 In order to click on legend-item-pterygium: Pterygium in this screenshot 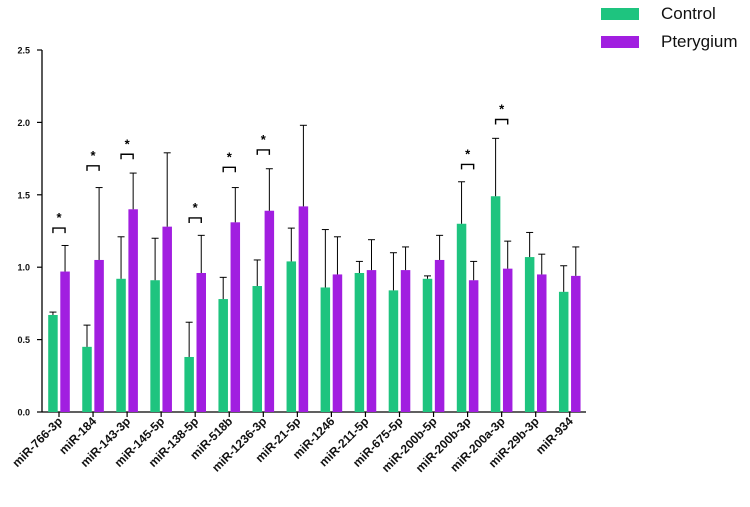, I will do `click(669, 42)`.